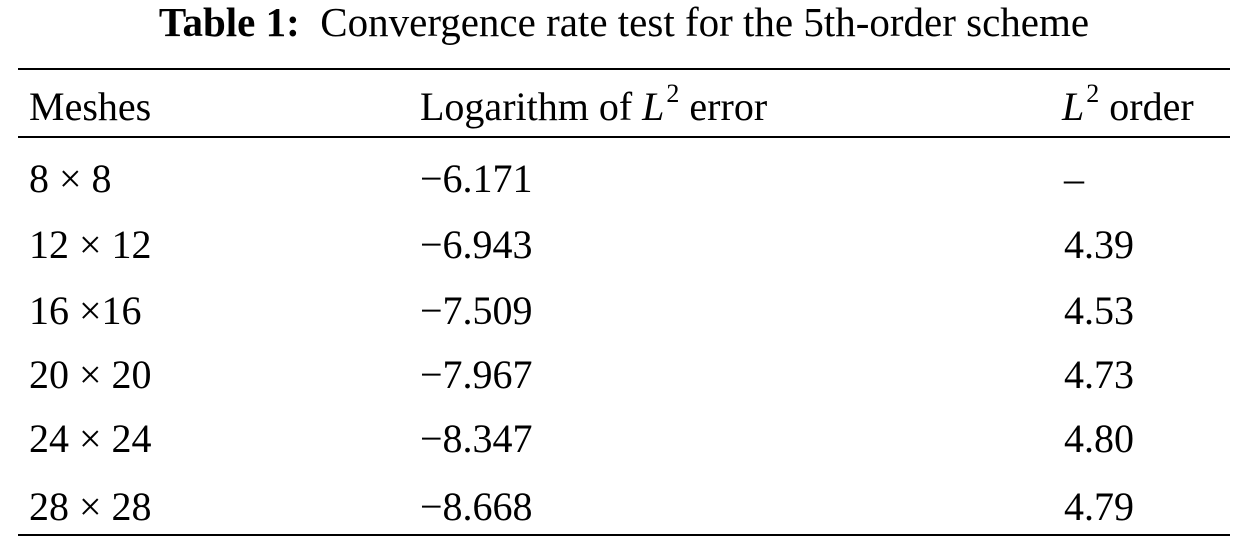  Describe the element at coordinates (1074, 178) in the screenshot. I see `order-cell: –` at that location.